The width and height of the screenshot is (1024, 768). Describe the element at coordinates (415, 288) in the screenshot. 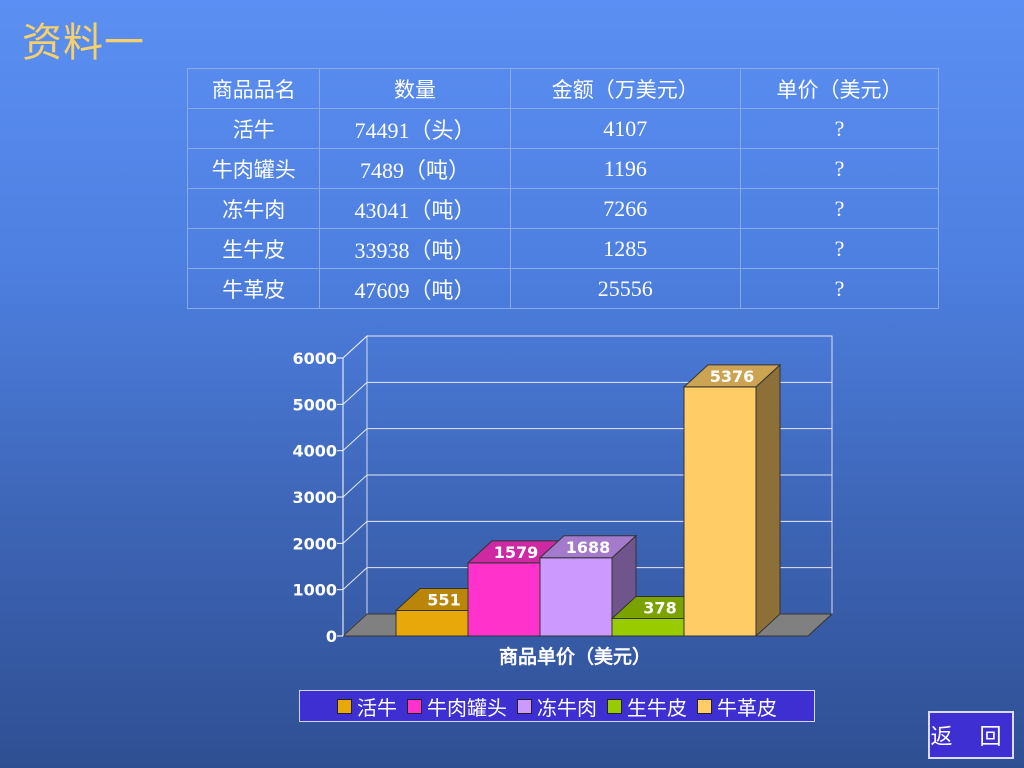

I see `table-cell: 47609（吨）` at that location.